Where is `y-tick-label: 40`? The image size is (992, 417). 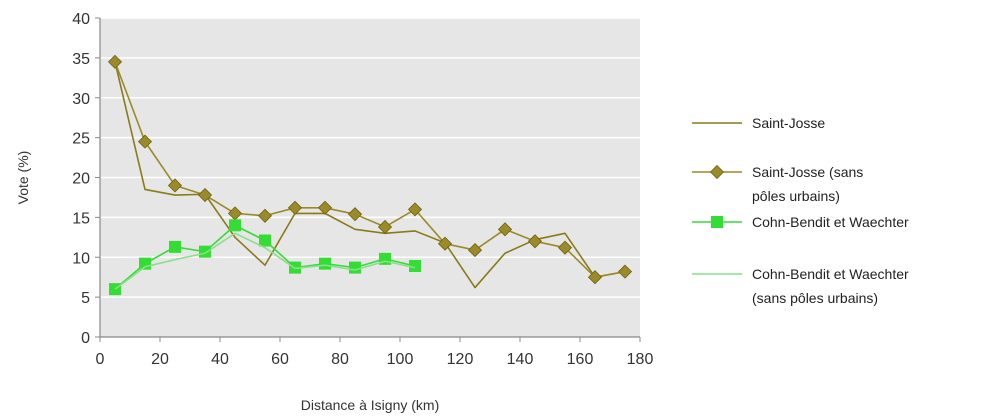
y-tick-label: 40 is located at coordinates (81, 19).